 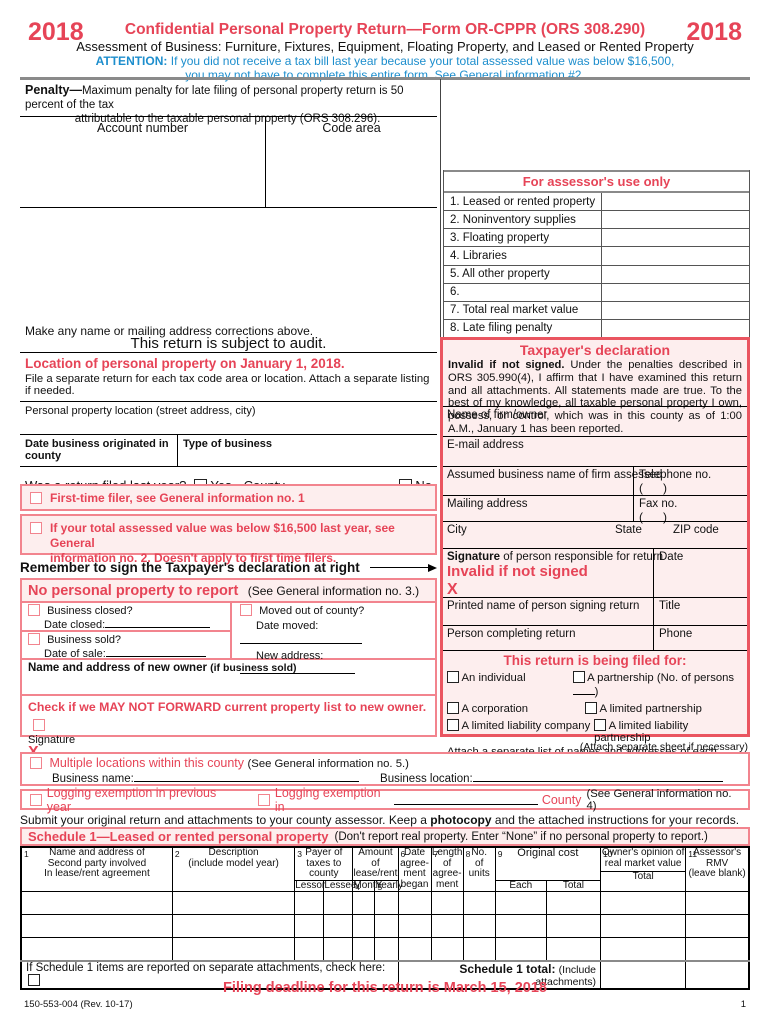 What do you see at coordinates (696, 530) in the screenshot?
I see `zip-field: ZIP code` at bounding box center [696, 530].